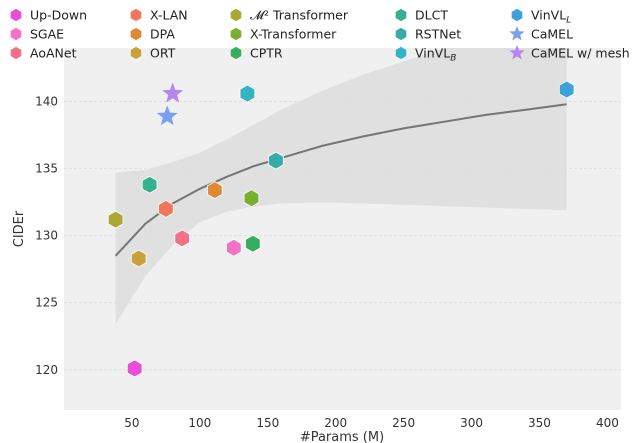  I want to click on legend-label-dpa: DPA, so click(162, 34).